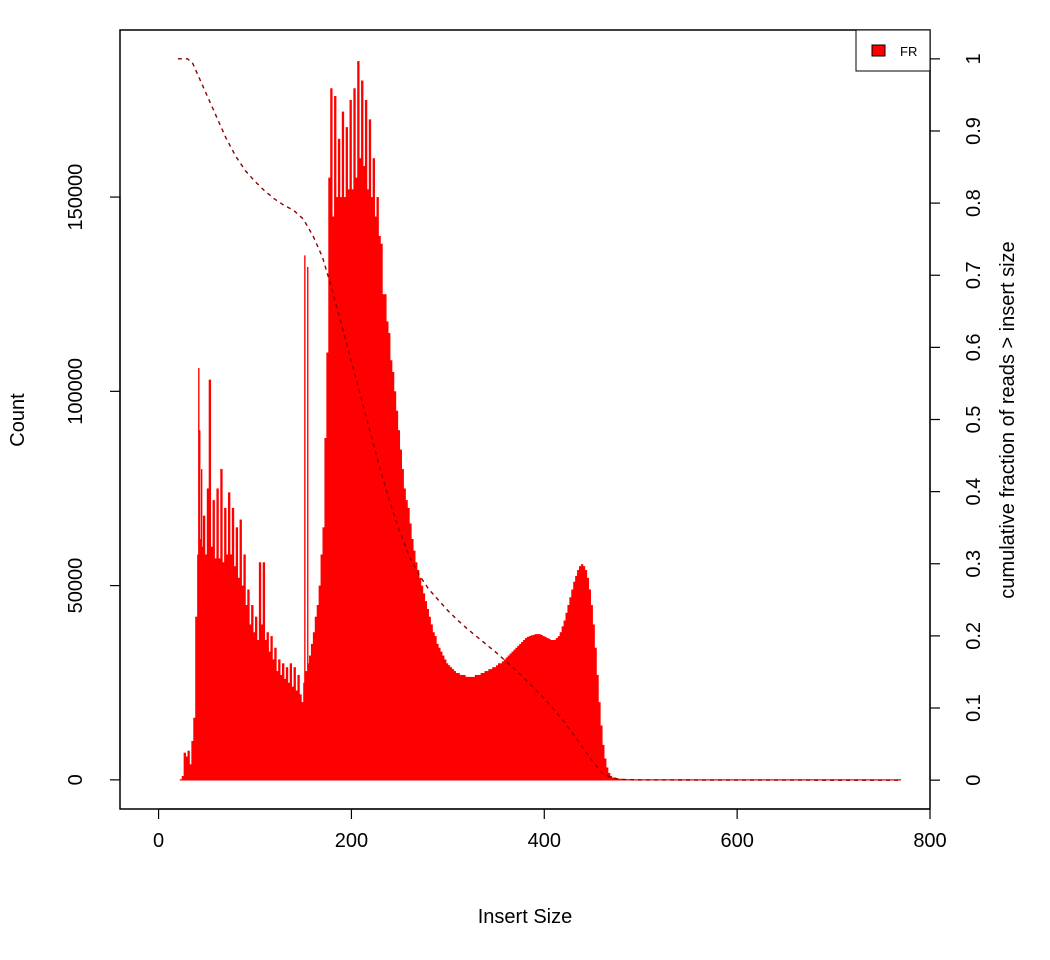 This screenshot has height=960, width=1050. Describe the element at coordinates (974, 275) in the screenshot. I see `y2-tick-label: 0.7` at that location.